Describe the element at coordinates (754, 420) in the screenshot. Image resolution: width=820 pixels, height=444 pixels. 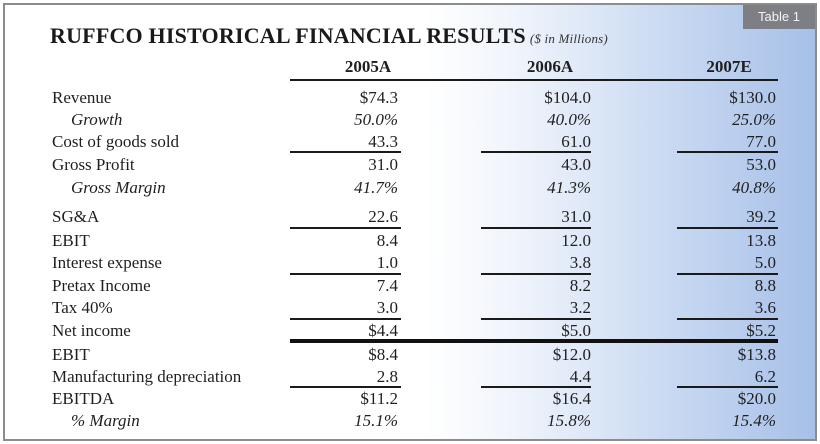
I see `cell-2007e: 15.4%` at that location.